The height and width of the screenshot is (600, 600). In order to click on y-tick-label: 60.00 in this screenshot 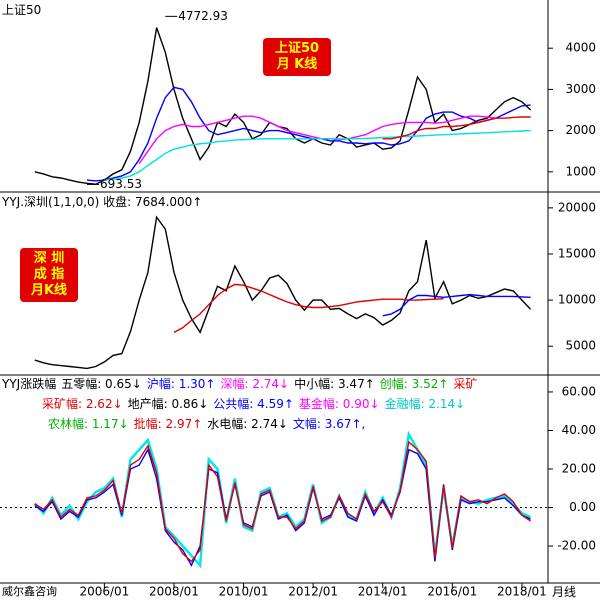, I will do `click(579, 391)`.